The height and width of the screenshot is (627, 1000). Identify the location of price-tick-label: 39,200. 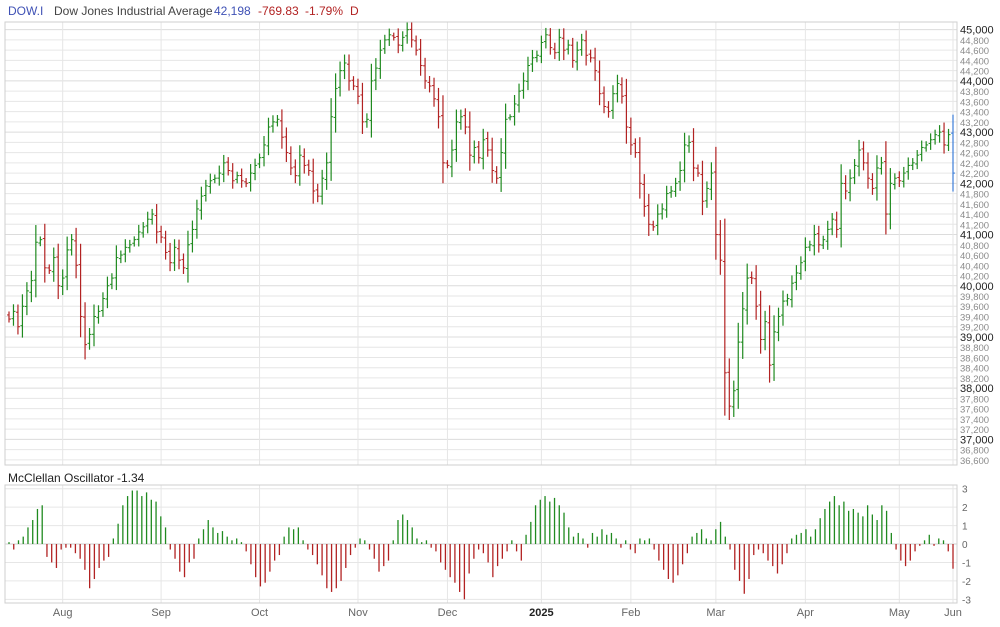
(974, 328).